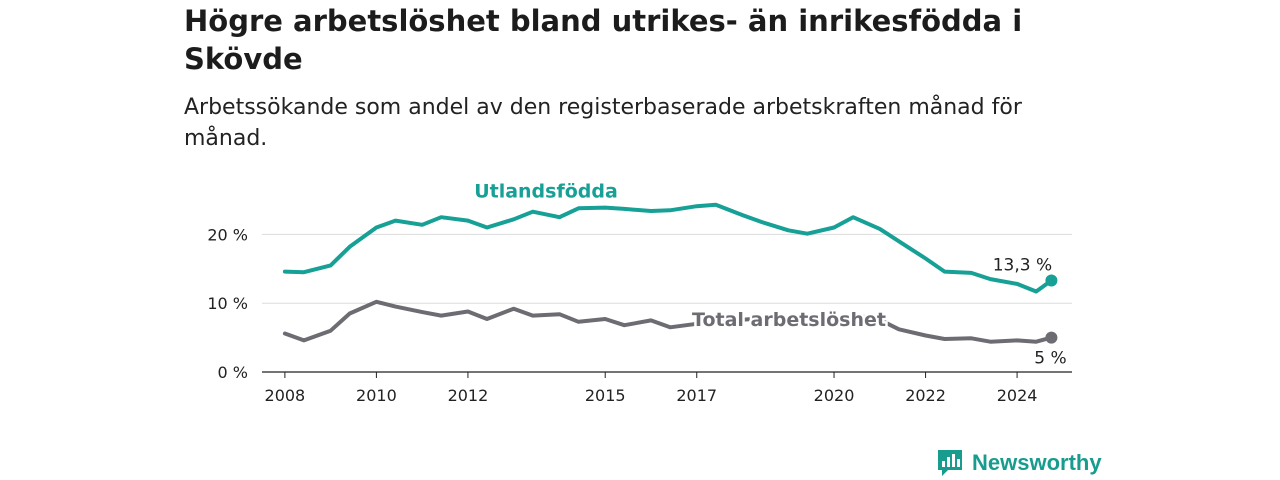  What do you see at coordinates (227, 234) in the screenshot?
I see `y-tick-label: 20 %` at bounding box center [227, 234].